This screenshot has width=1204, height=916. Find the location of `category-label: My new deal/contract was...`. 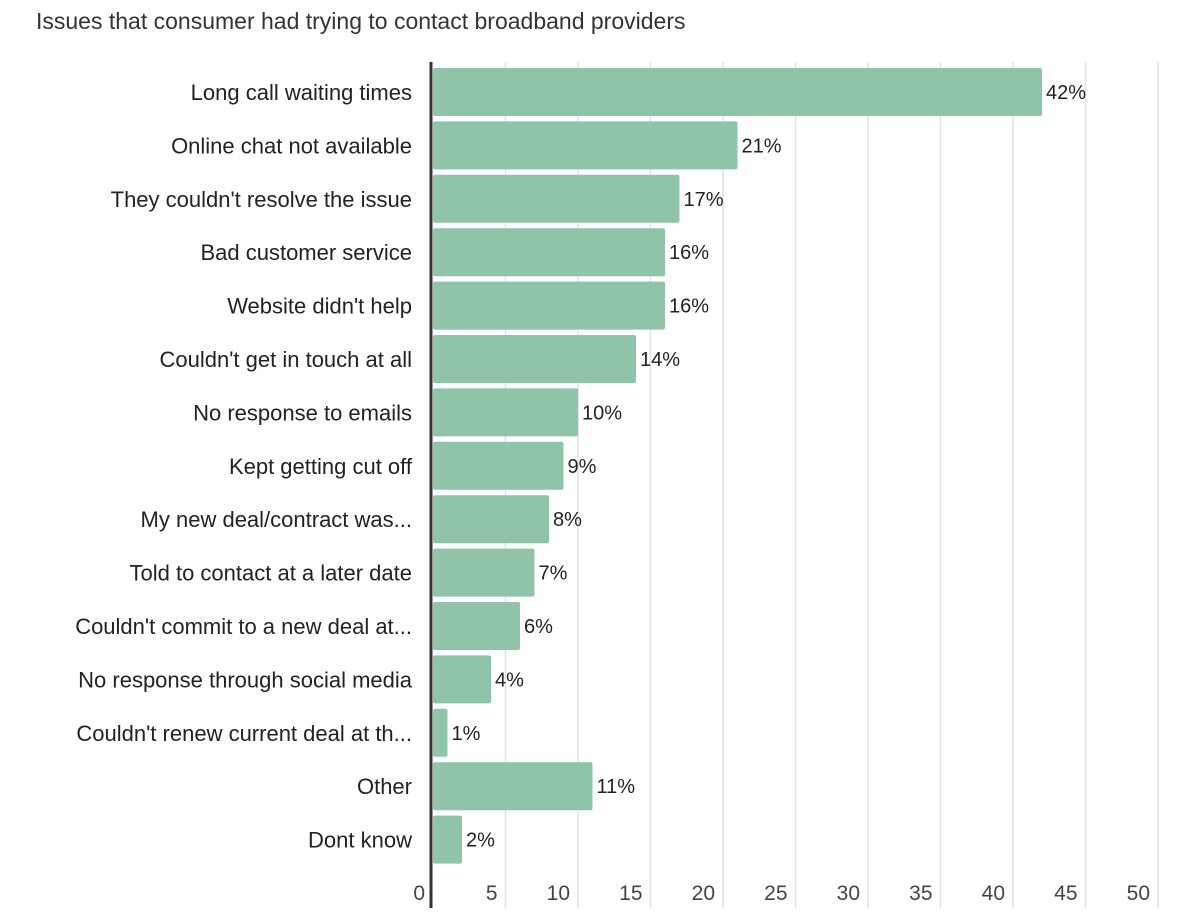

category-label: My new deal/contract was... is located at coordinates (276, 519).